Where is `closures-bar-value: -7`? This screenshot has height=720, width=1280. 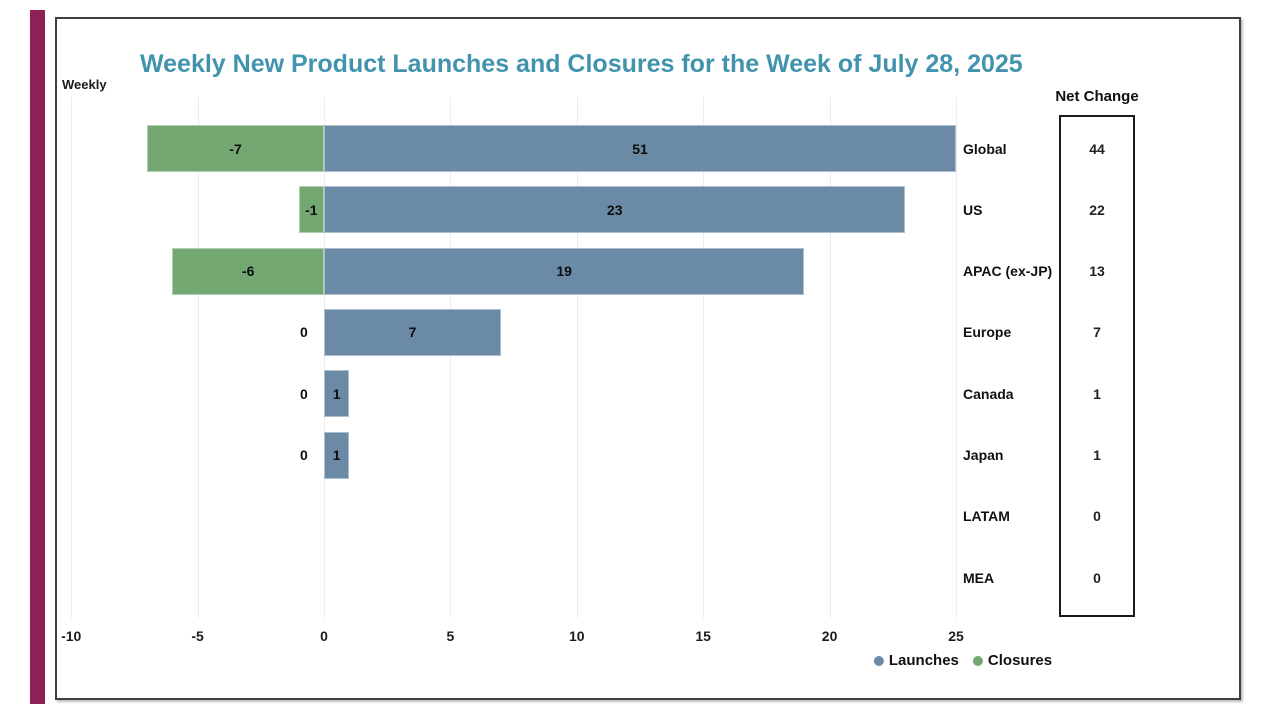
closures-bar-value: -7 is located at coordinates (235, 148).